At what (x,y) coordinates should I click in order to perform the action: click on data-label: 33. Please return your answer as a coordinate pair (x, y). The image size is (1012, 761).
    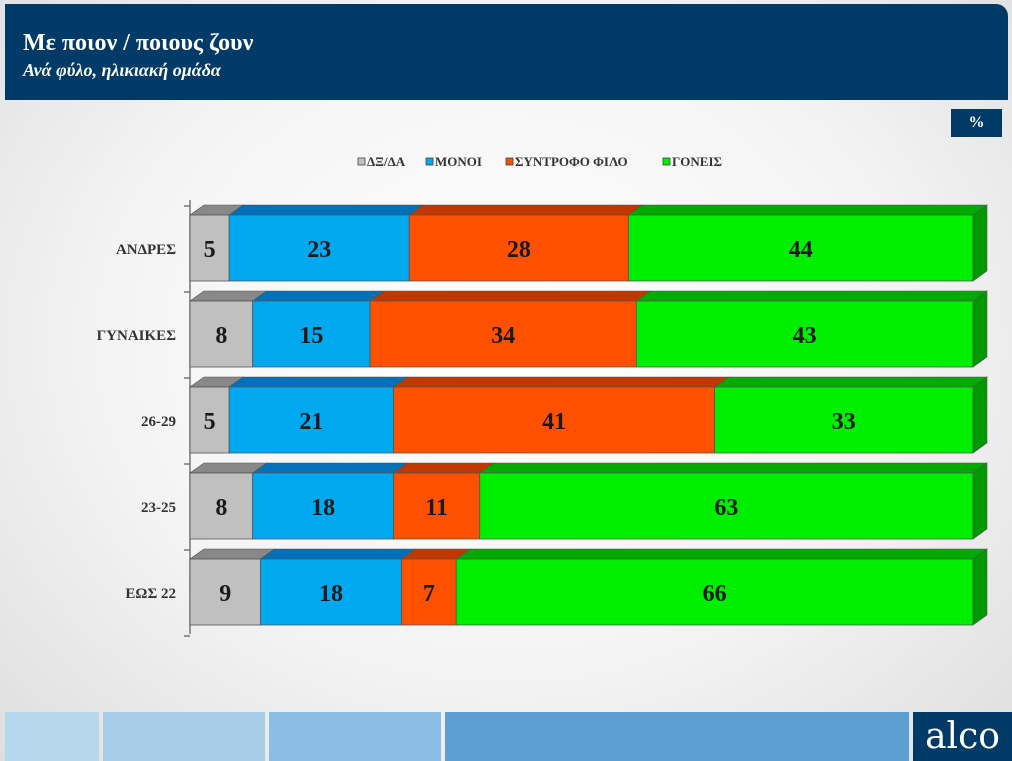
    Looking at the image, I should click on (844, 422).